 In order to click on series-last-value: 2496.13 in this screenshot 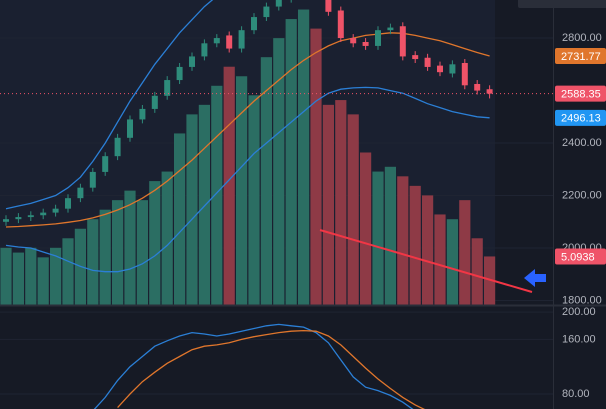, I will do `click(581, 119)`.